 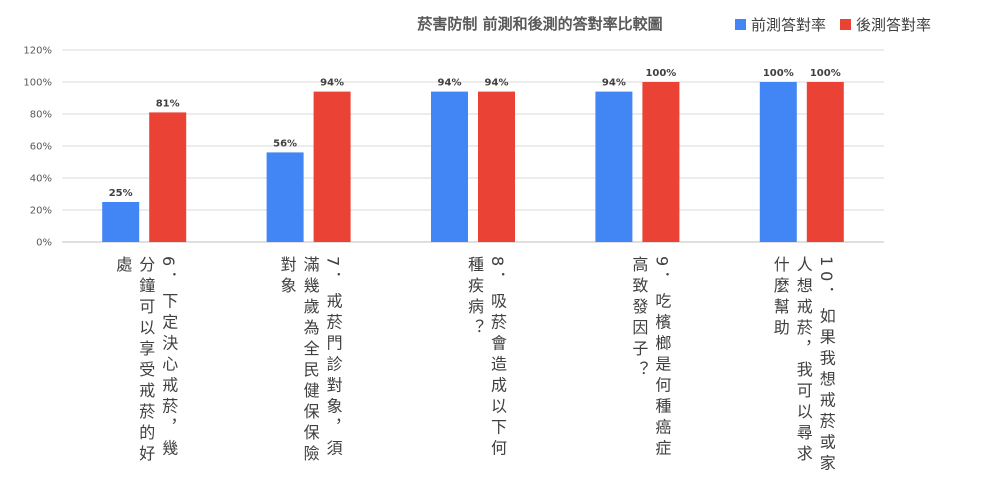 I want to click on category-label: 10．如果我想戒菸或家人想戒菸，我可以尋求什麼幫助, so click(x=803, y=366).